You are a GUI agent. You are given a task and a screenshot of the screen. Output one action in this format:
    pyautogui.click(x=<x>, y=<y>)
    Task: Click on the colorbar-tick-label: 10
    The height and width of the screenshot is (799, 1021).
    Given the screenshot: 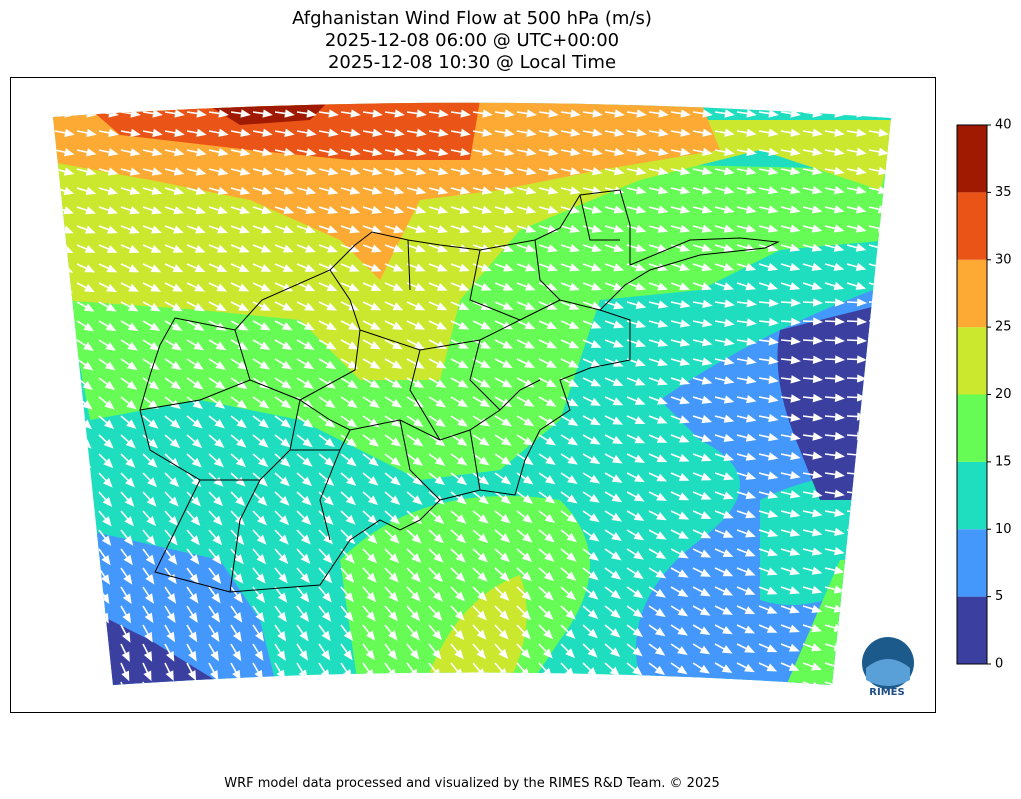 What is the action you would take?
    pyautogui.click(x=1003, y=529)
    